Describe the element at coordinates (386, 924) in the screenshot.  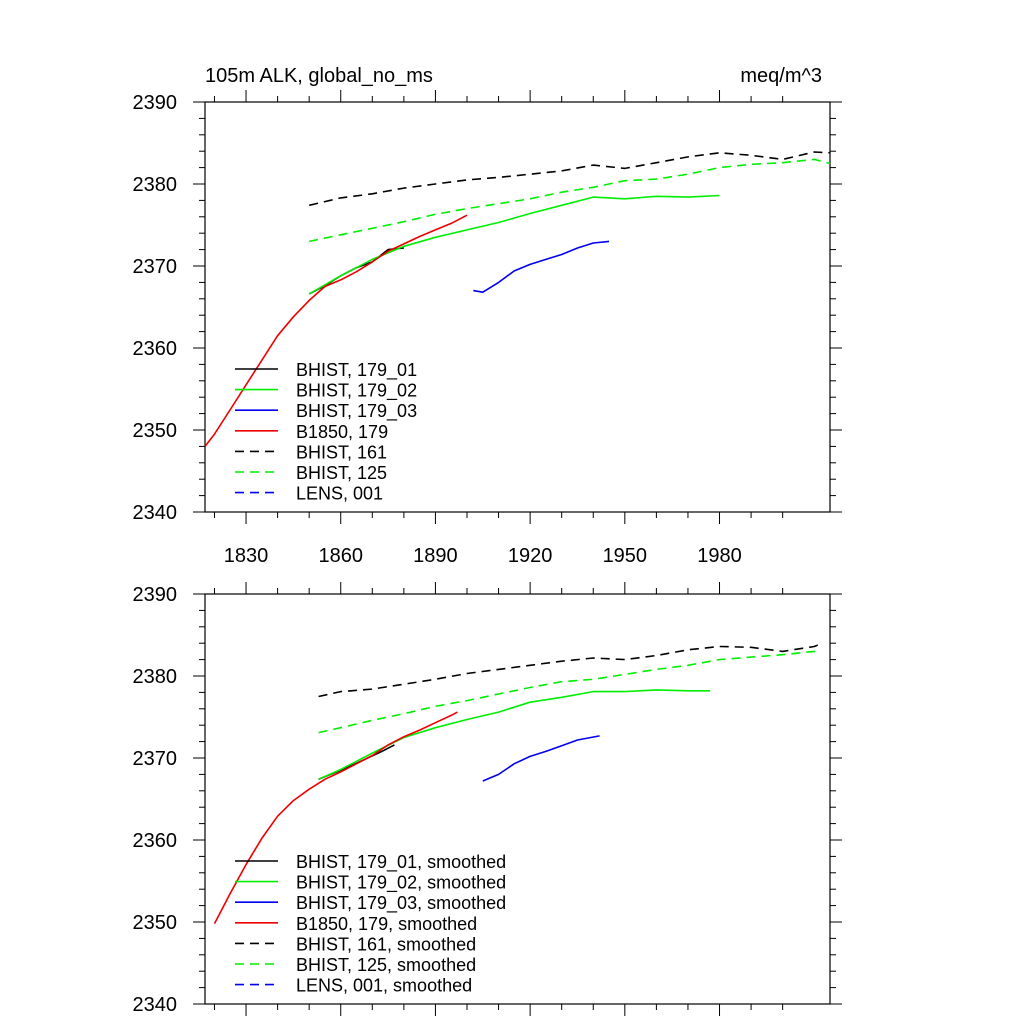
I see `legend-label-3: B1850, 179, smoothed` at that location.